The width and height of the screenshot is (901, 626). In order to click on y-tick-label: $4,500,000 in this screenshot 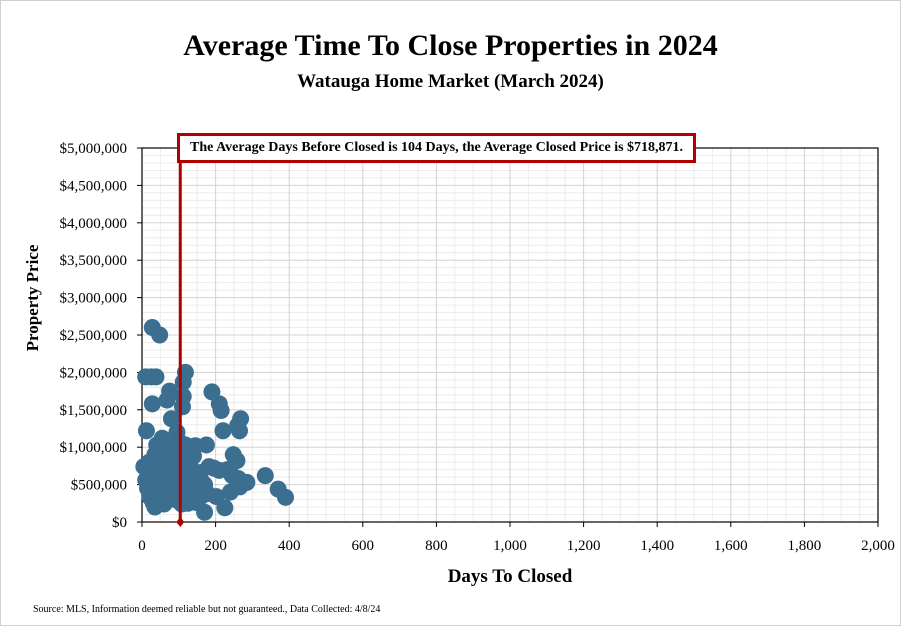, I will do `click(94, 186)`.